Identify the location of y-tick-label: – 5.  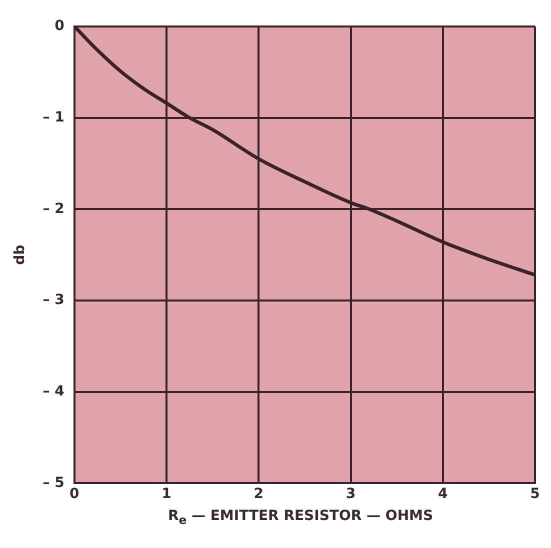
(53, 482).